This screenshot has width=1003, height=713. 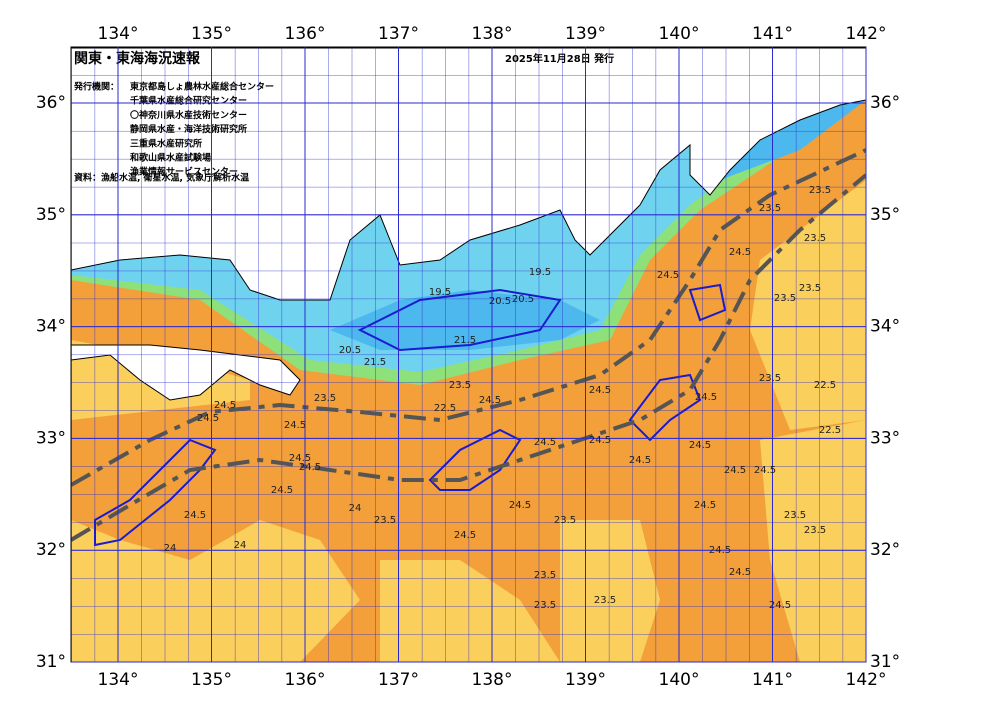 What do you see at coordinates (188, 115) in the screenshot?
I see `agency: 〇神奈川県水産技術センター` at bounding box center [188, 115].